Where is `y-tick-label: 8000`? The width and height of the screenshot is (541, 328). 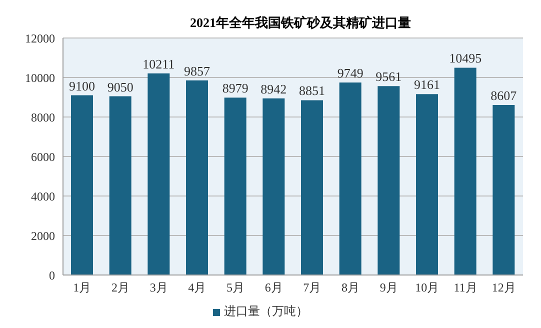 y-tick-label: 8000 is located at coordinates (43, 117).